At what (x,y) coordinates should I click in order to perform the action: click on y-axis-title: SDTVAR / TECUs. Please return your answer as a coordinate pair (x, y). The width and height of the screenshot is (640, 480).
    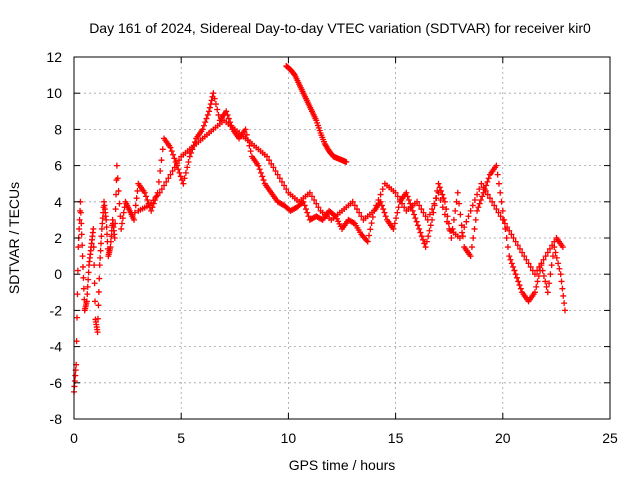
    Looking at the image, I should click on (14, 238).